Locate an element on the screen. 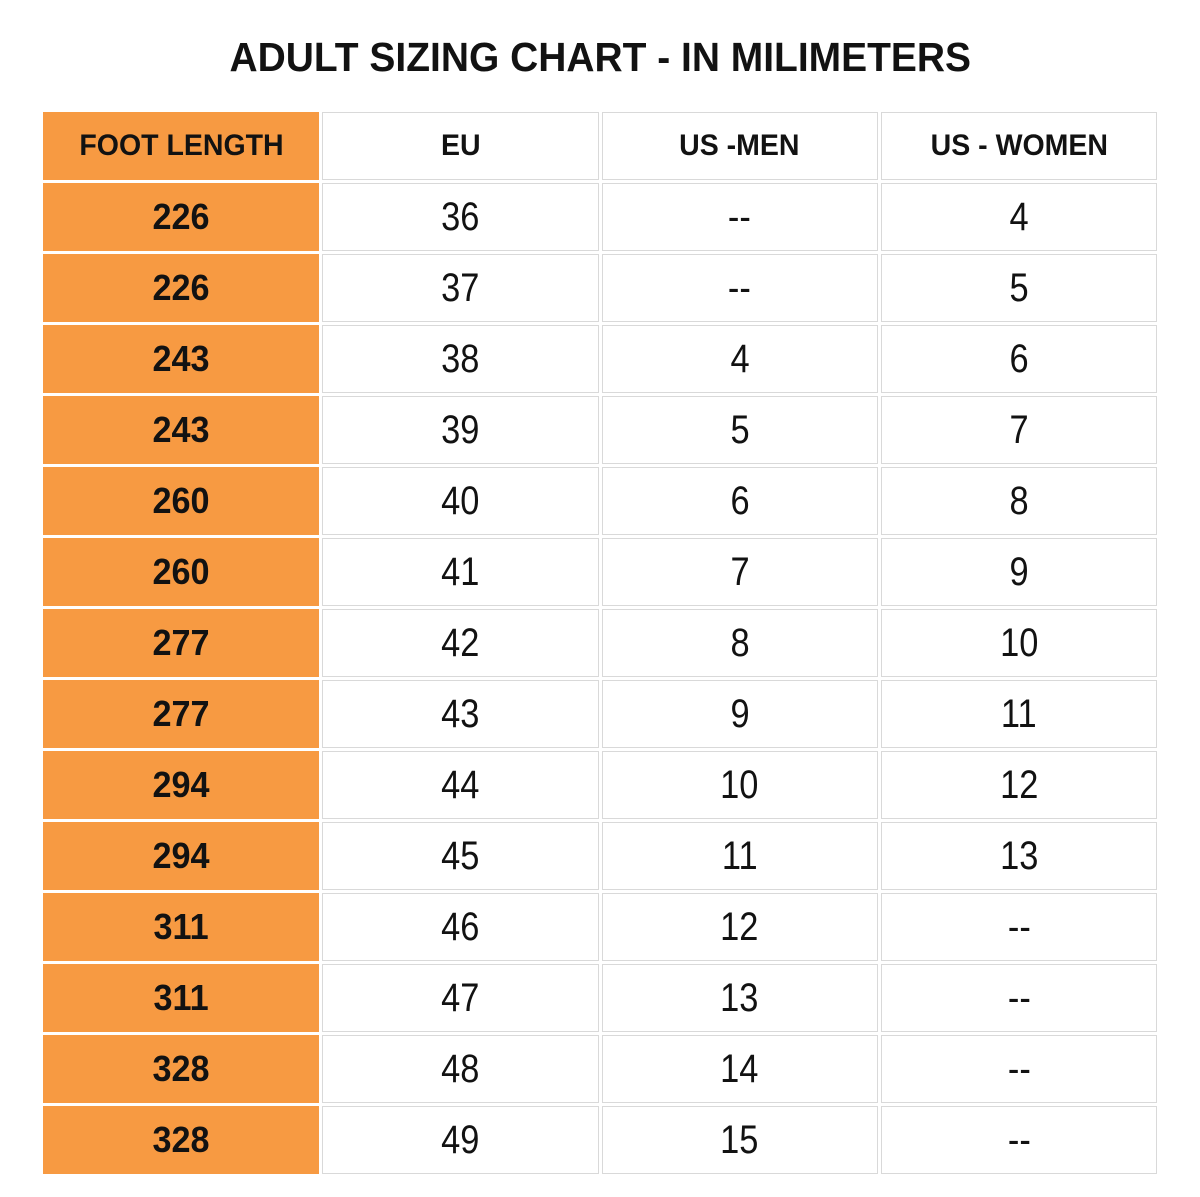  header-row: FOOT LENGTH EU US -MEN US - WOMEN is located at coordinates (600, 146).